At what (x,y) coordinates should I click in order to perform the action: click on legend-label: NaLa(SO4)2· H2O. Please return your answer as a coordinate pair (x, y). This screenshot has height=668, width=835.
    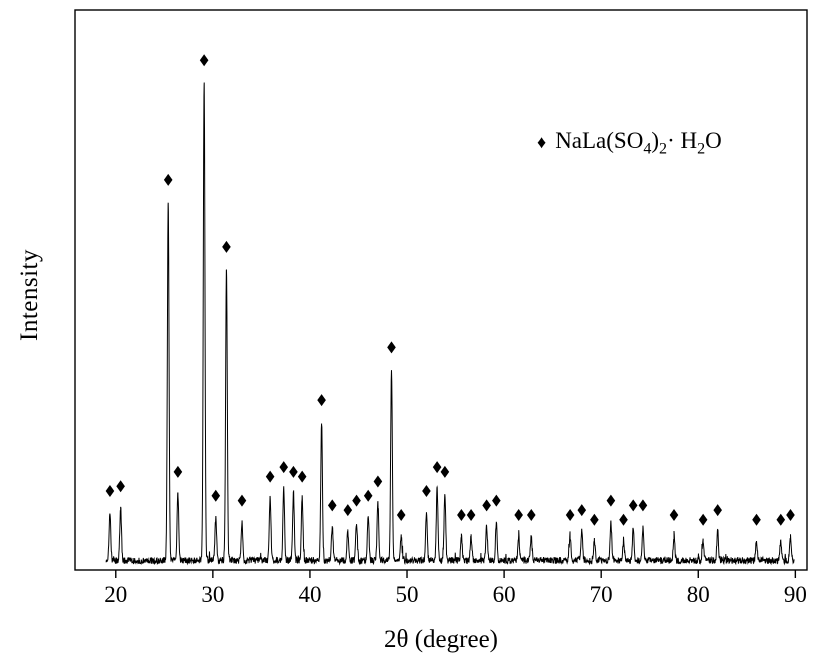
    Looking at the image, I should click on (638, 143).